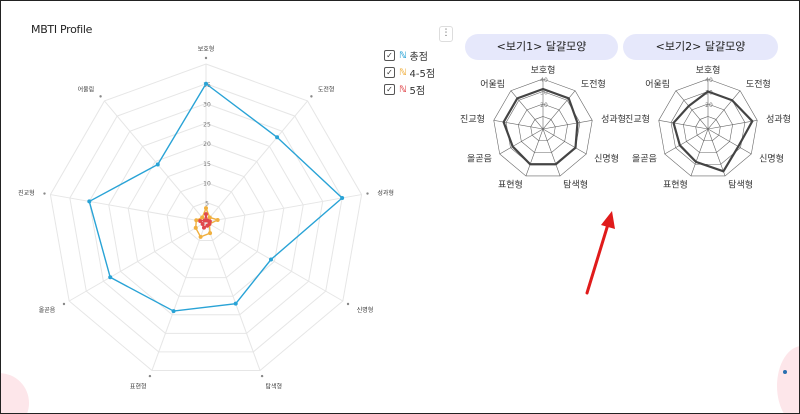  I want to click on tick-label: 15, so click(207, 164).